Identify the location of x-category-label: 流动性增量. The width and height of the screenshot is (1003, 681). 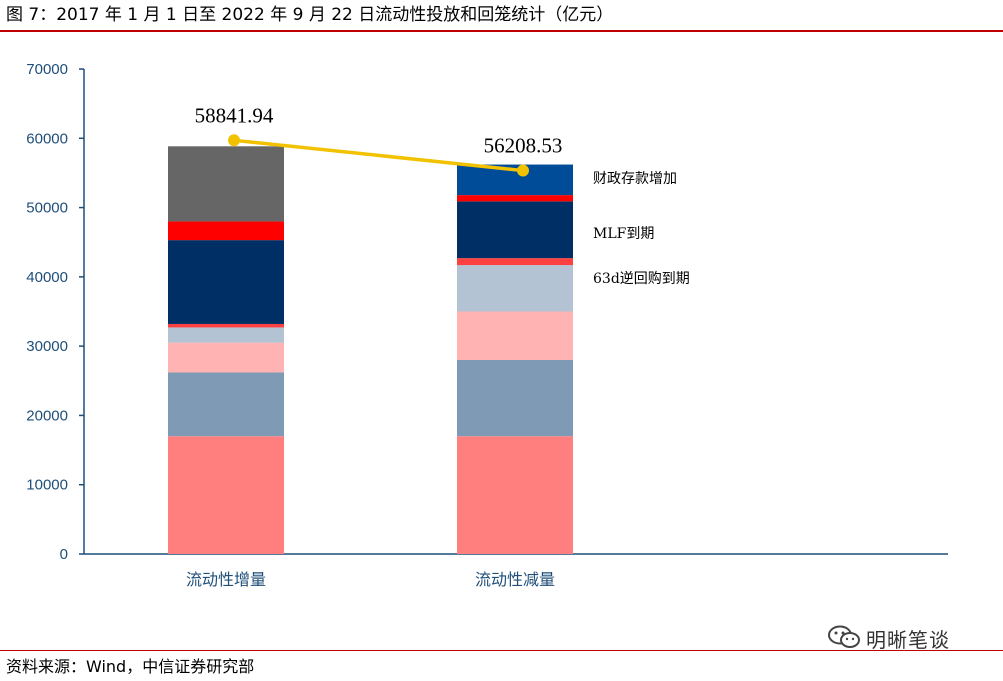
(226, 579).